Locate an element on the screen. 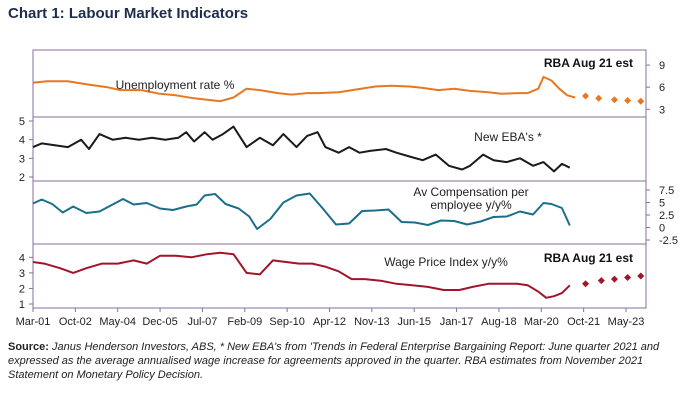 This screenshot has width=683, height=402. compensation-tick-label: -2.5 is located at coordinates (668, 241).